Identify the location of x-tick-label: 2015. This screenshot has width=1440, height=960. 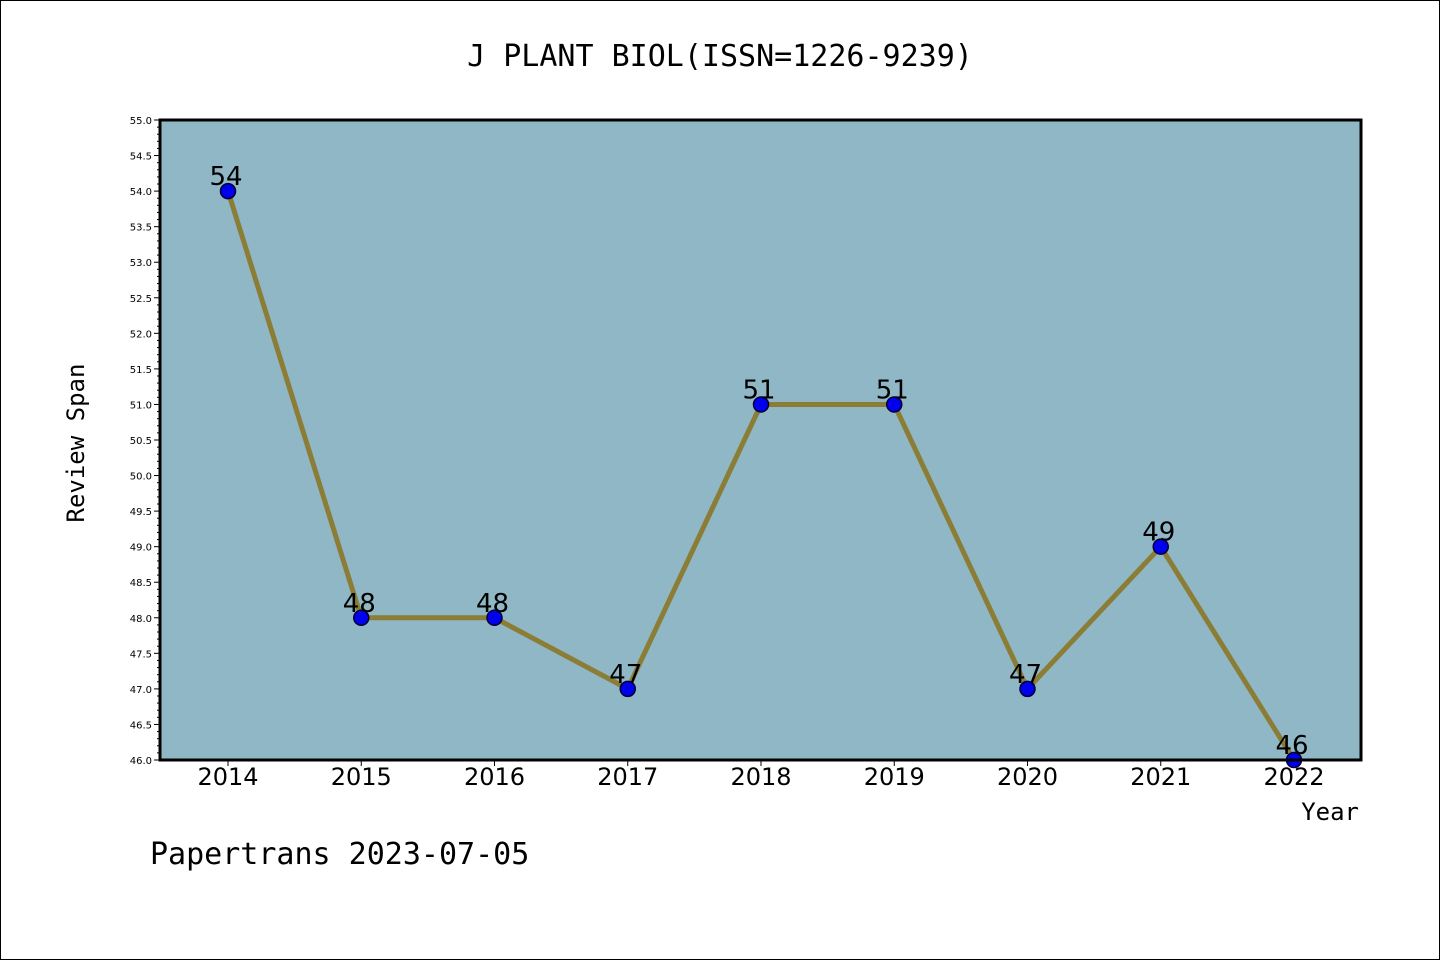
(361, 777).